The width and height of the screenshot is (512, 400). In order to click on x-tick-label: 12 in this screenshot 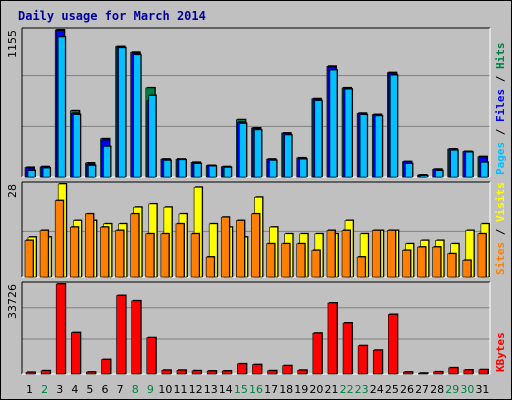, I will do `click(196, 389)`.